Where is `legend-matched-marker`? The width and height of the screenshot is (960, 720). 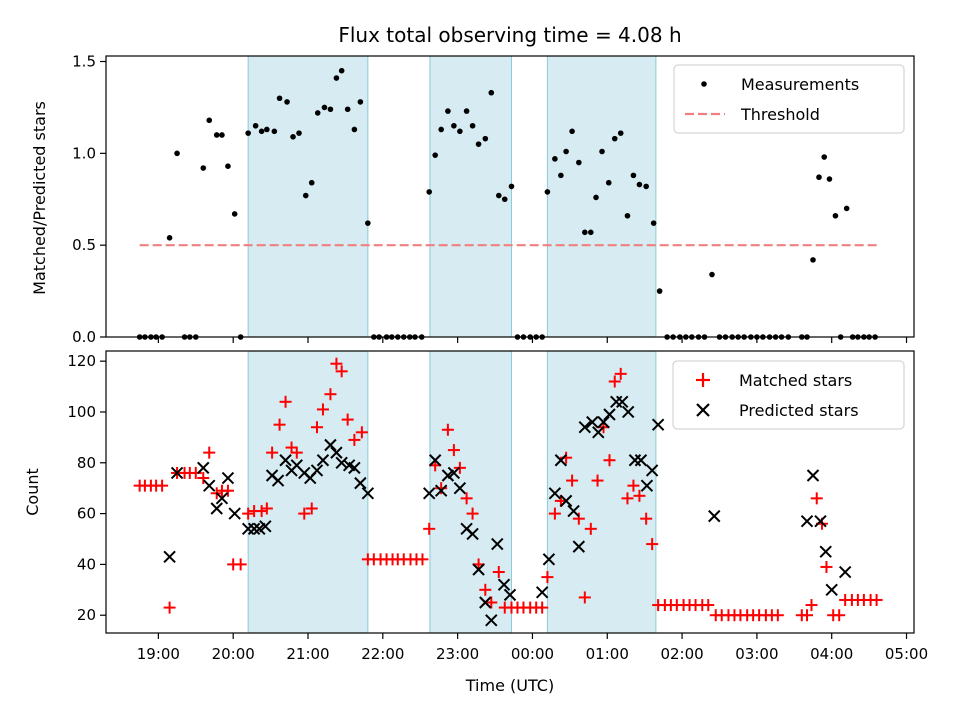
legend-matched-marker is located at coordinates (703, 380).